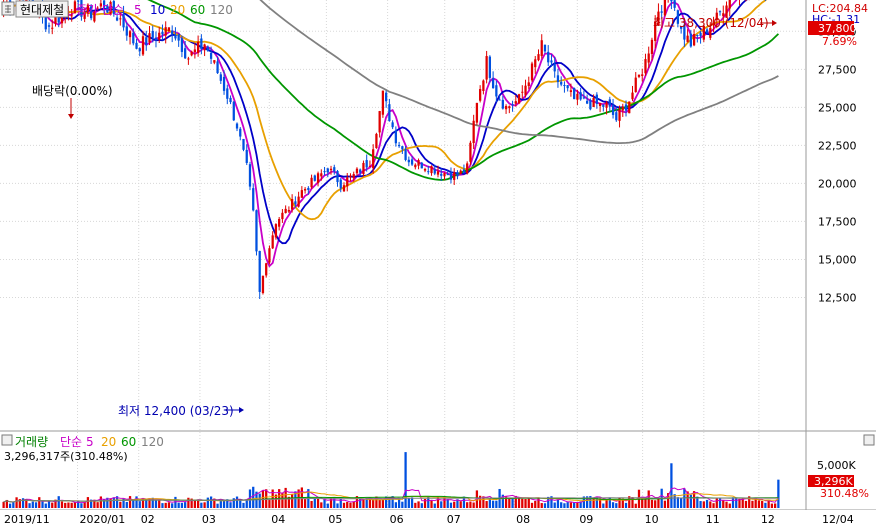 The image size is (876, 529). I want to click on low-annotation: 최저 12,400 (03/23), so click(176, 411).